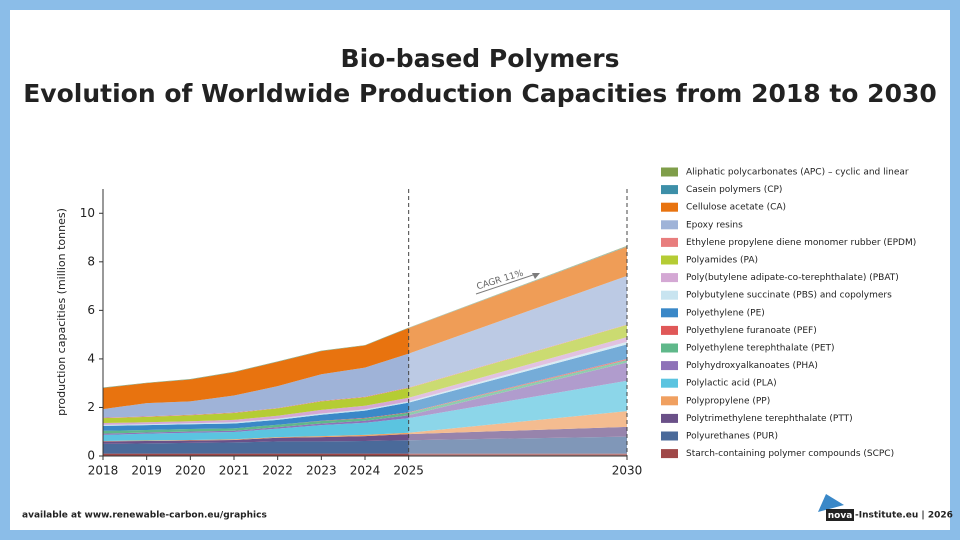  Describe the element at coordinates (365, 471) in the screenshot. I see `x-tick-label: 2024` at that location.